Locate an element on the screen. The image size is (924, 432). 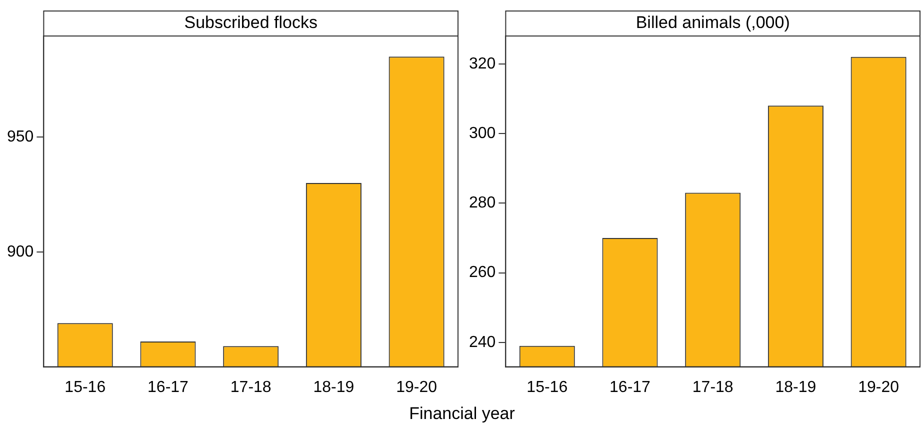
y-tick-label: 260 is located at coordinates (482, 273).